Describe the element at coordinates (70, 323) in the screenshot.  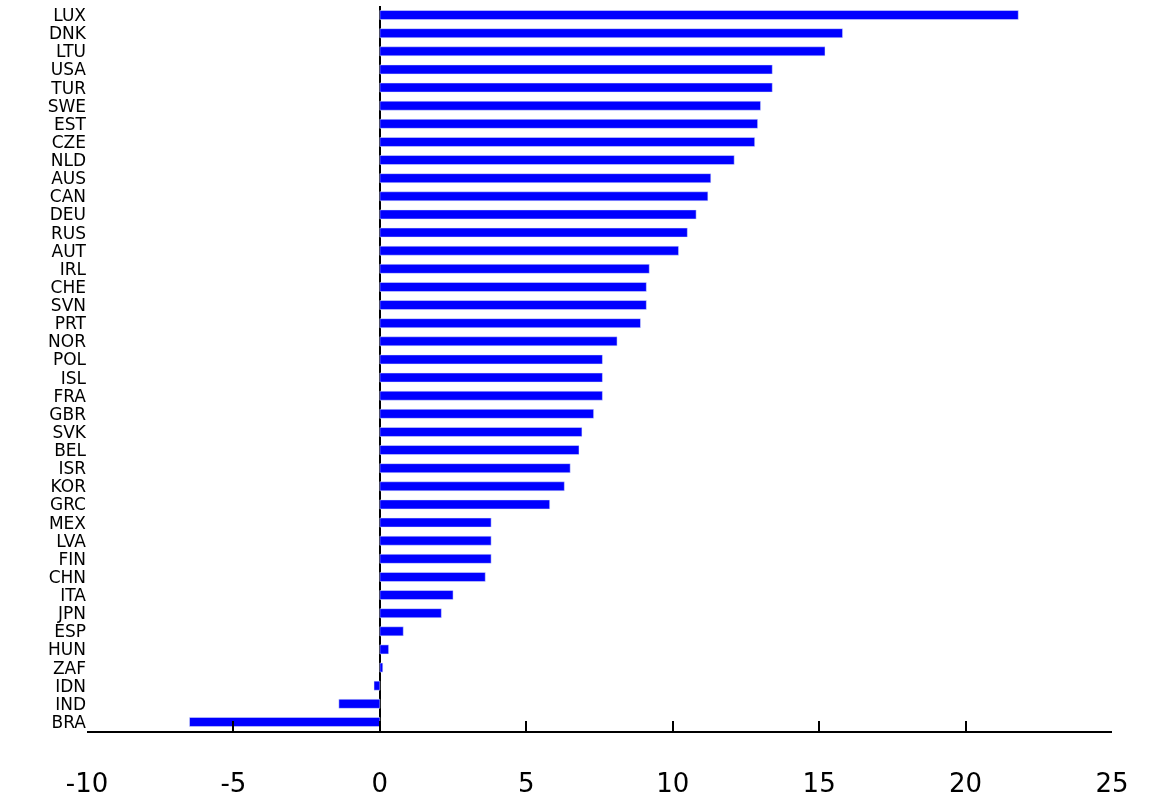
I see `y-tick-label: PRT` at that location.